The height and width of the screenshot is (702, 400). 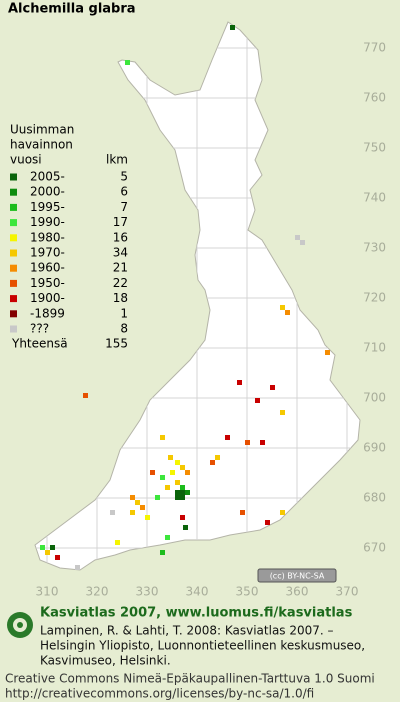 What do you see at coordinates (26, 160) in the screenshot?
I see `legend-column: vuosi` at bounding box center [26, 160].